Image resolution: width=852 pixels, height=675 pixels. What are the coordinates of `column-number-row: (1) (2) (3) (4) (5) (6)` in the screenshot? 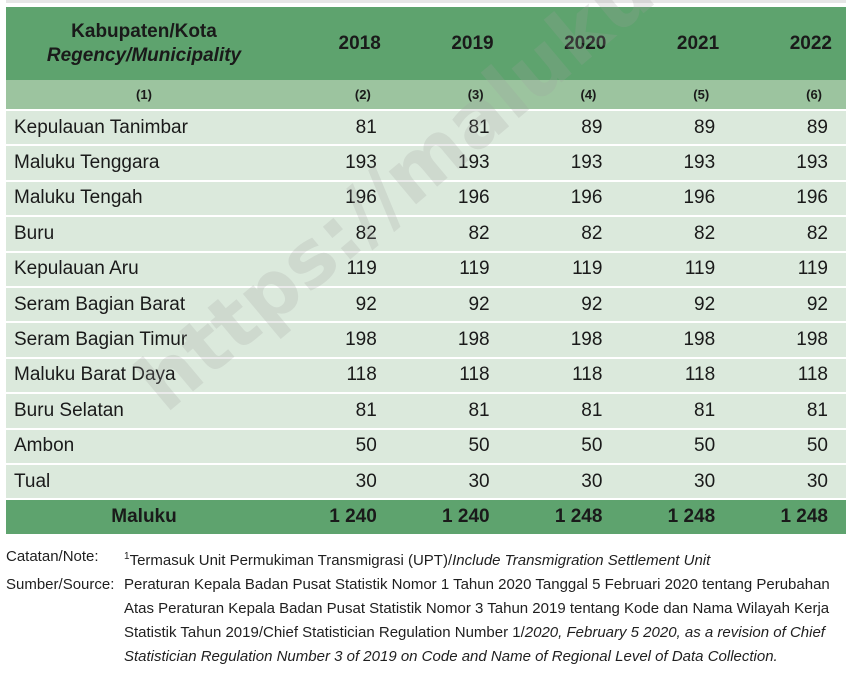 It's located at (426, 95).